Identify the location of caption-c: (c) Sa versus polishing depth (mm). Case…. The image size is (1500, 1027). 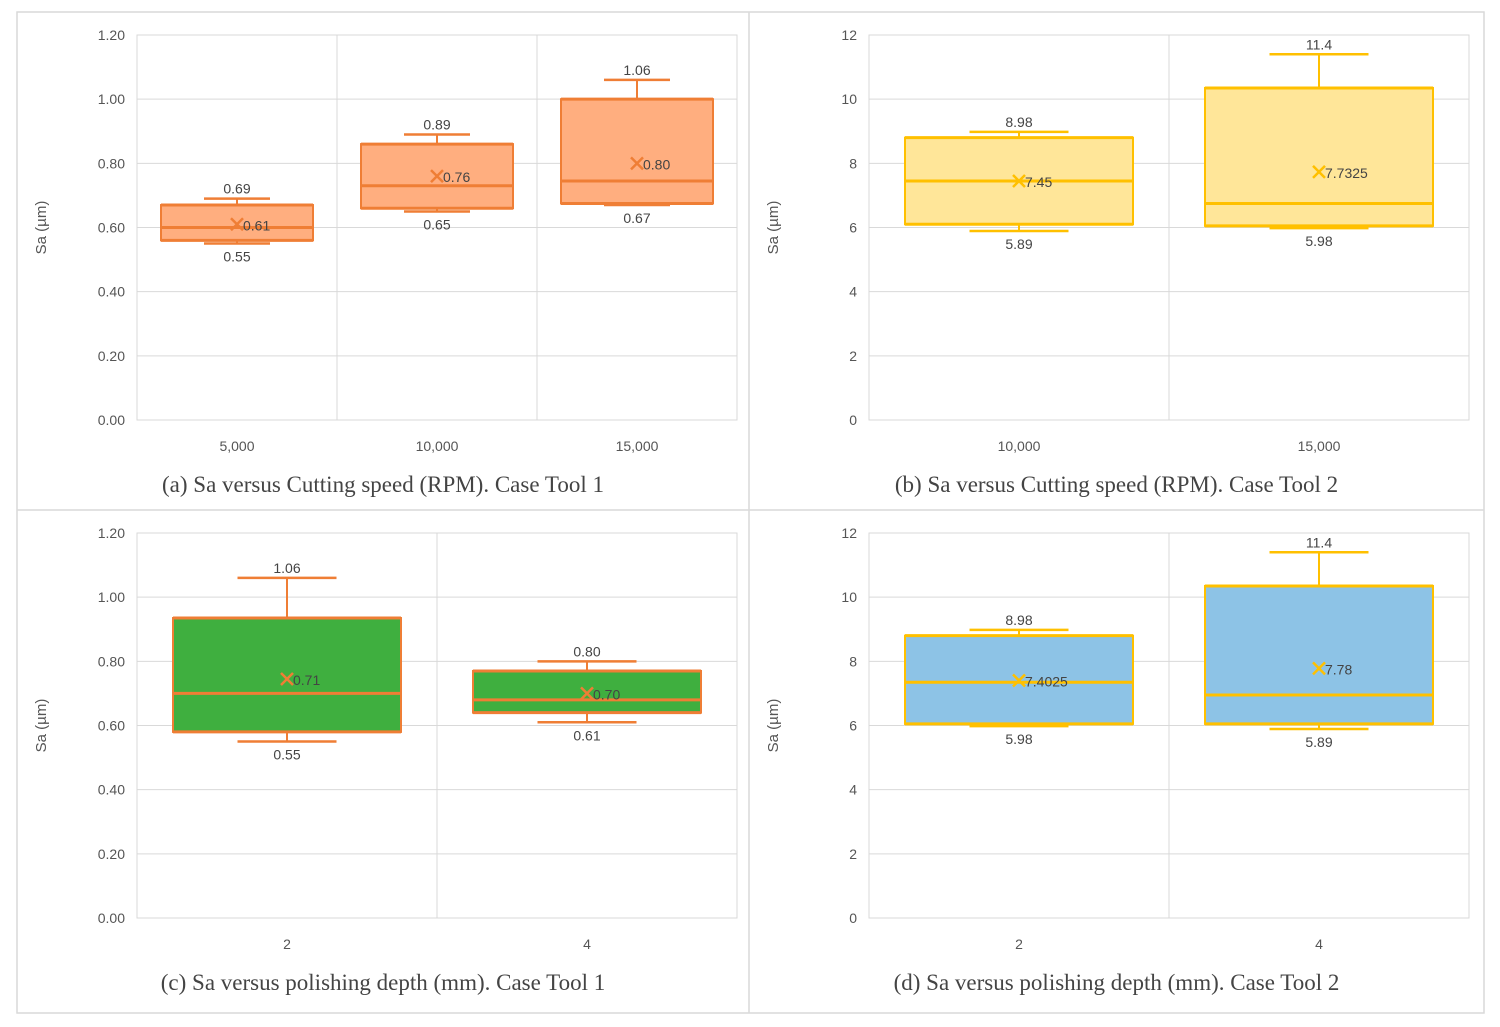
(383, 982).